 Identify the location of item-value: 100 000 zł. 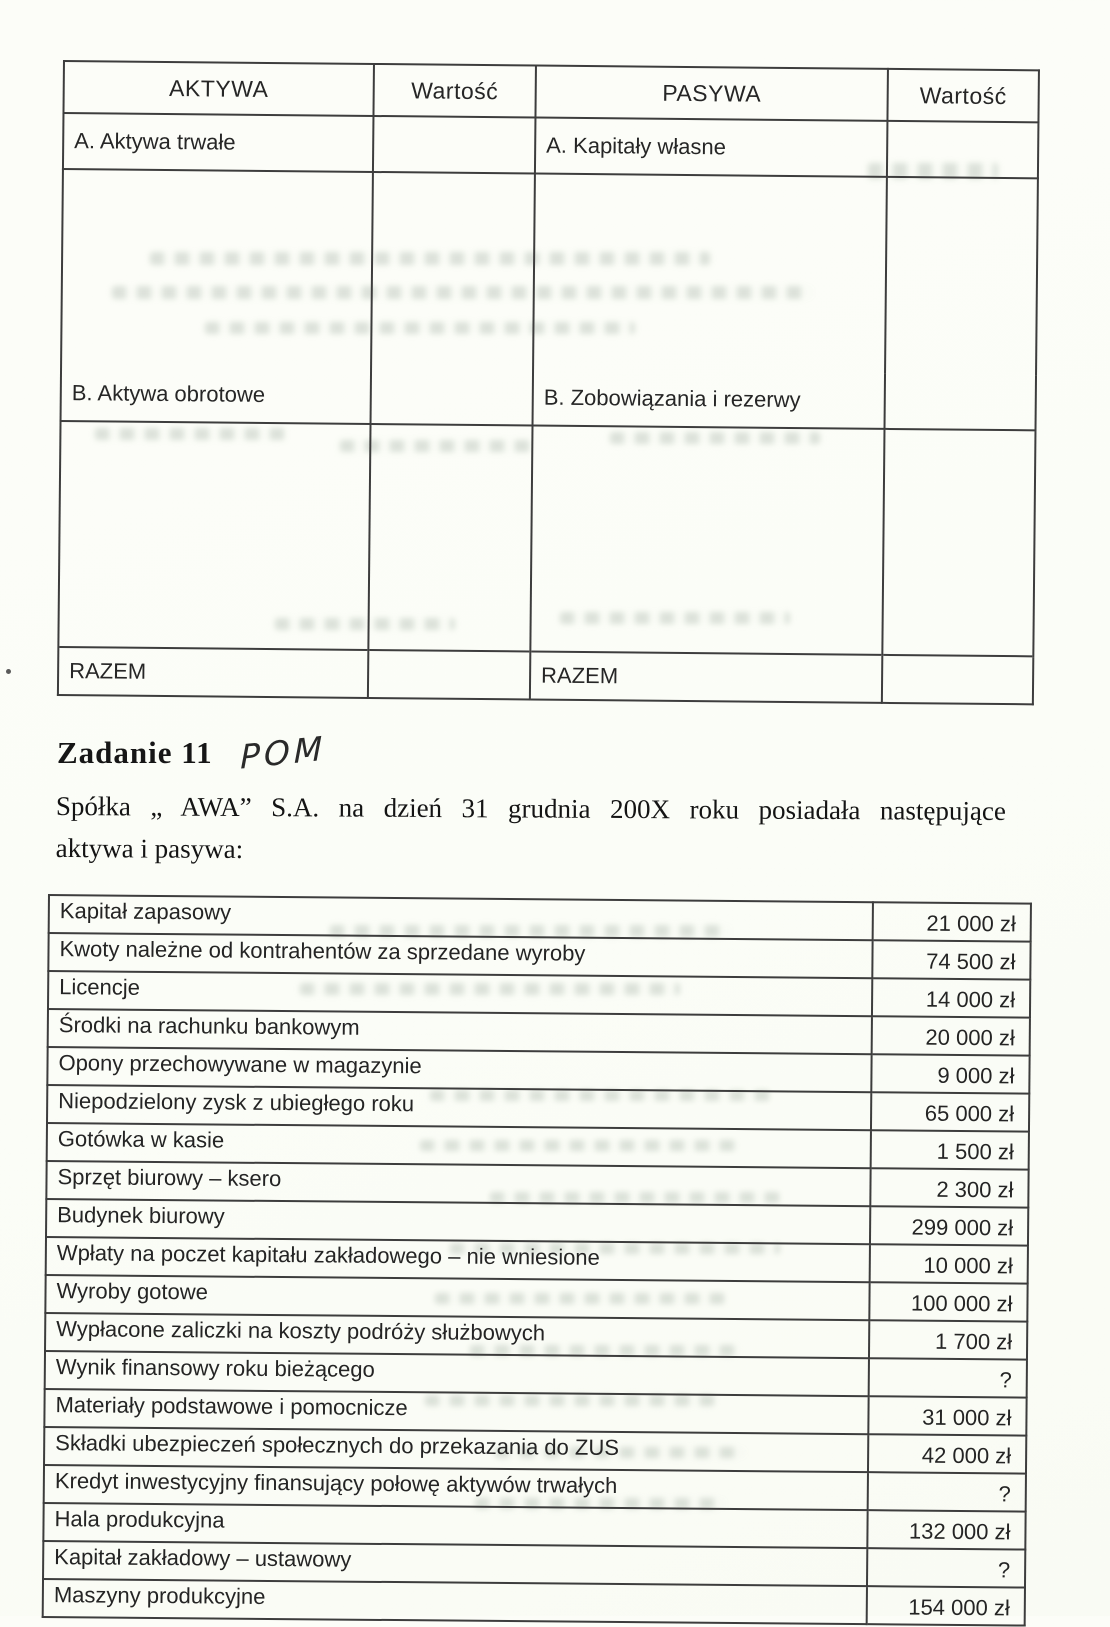
(948, 1302).